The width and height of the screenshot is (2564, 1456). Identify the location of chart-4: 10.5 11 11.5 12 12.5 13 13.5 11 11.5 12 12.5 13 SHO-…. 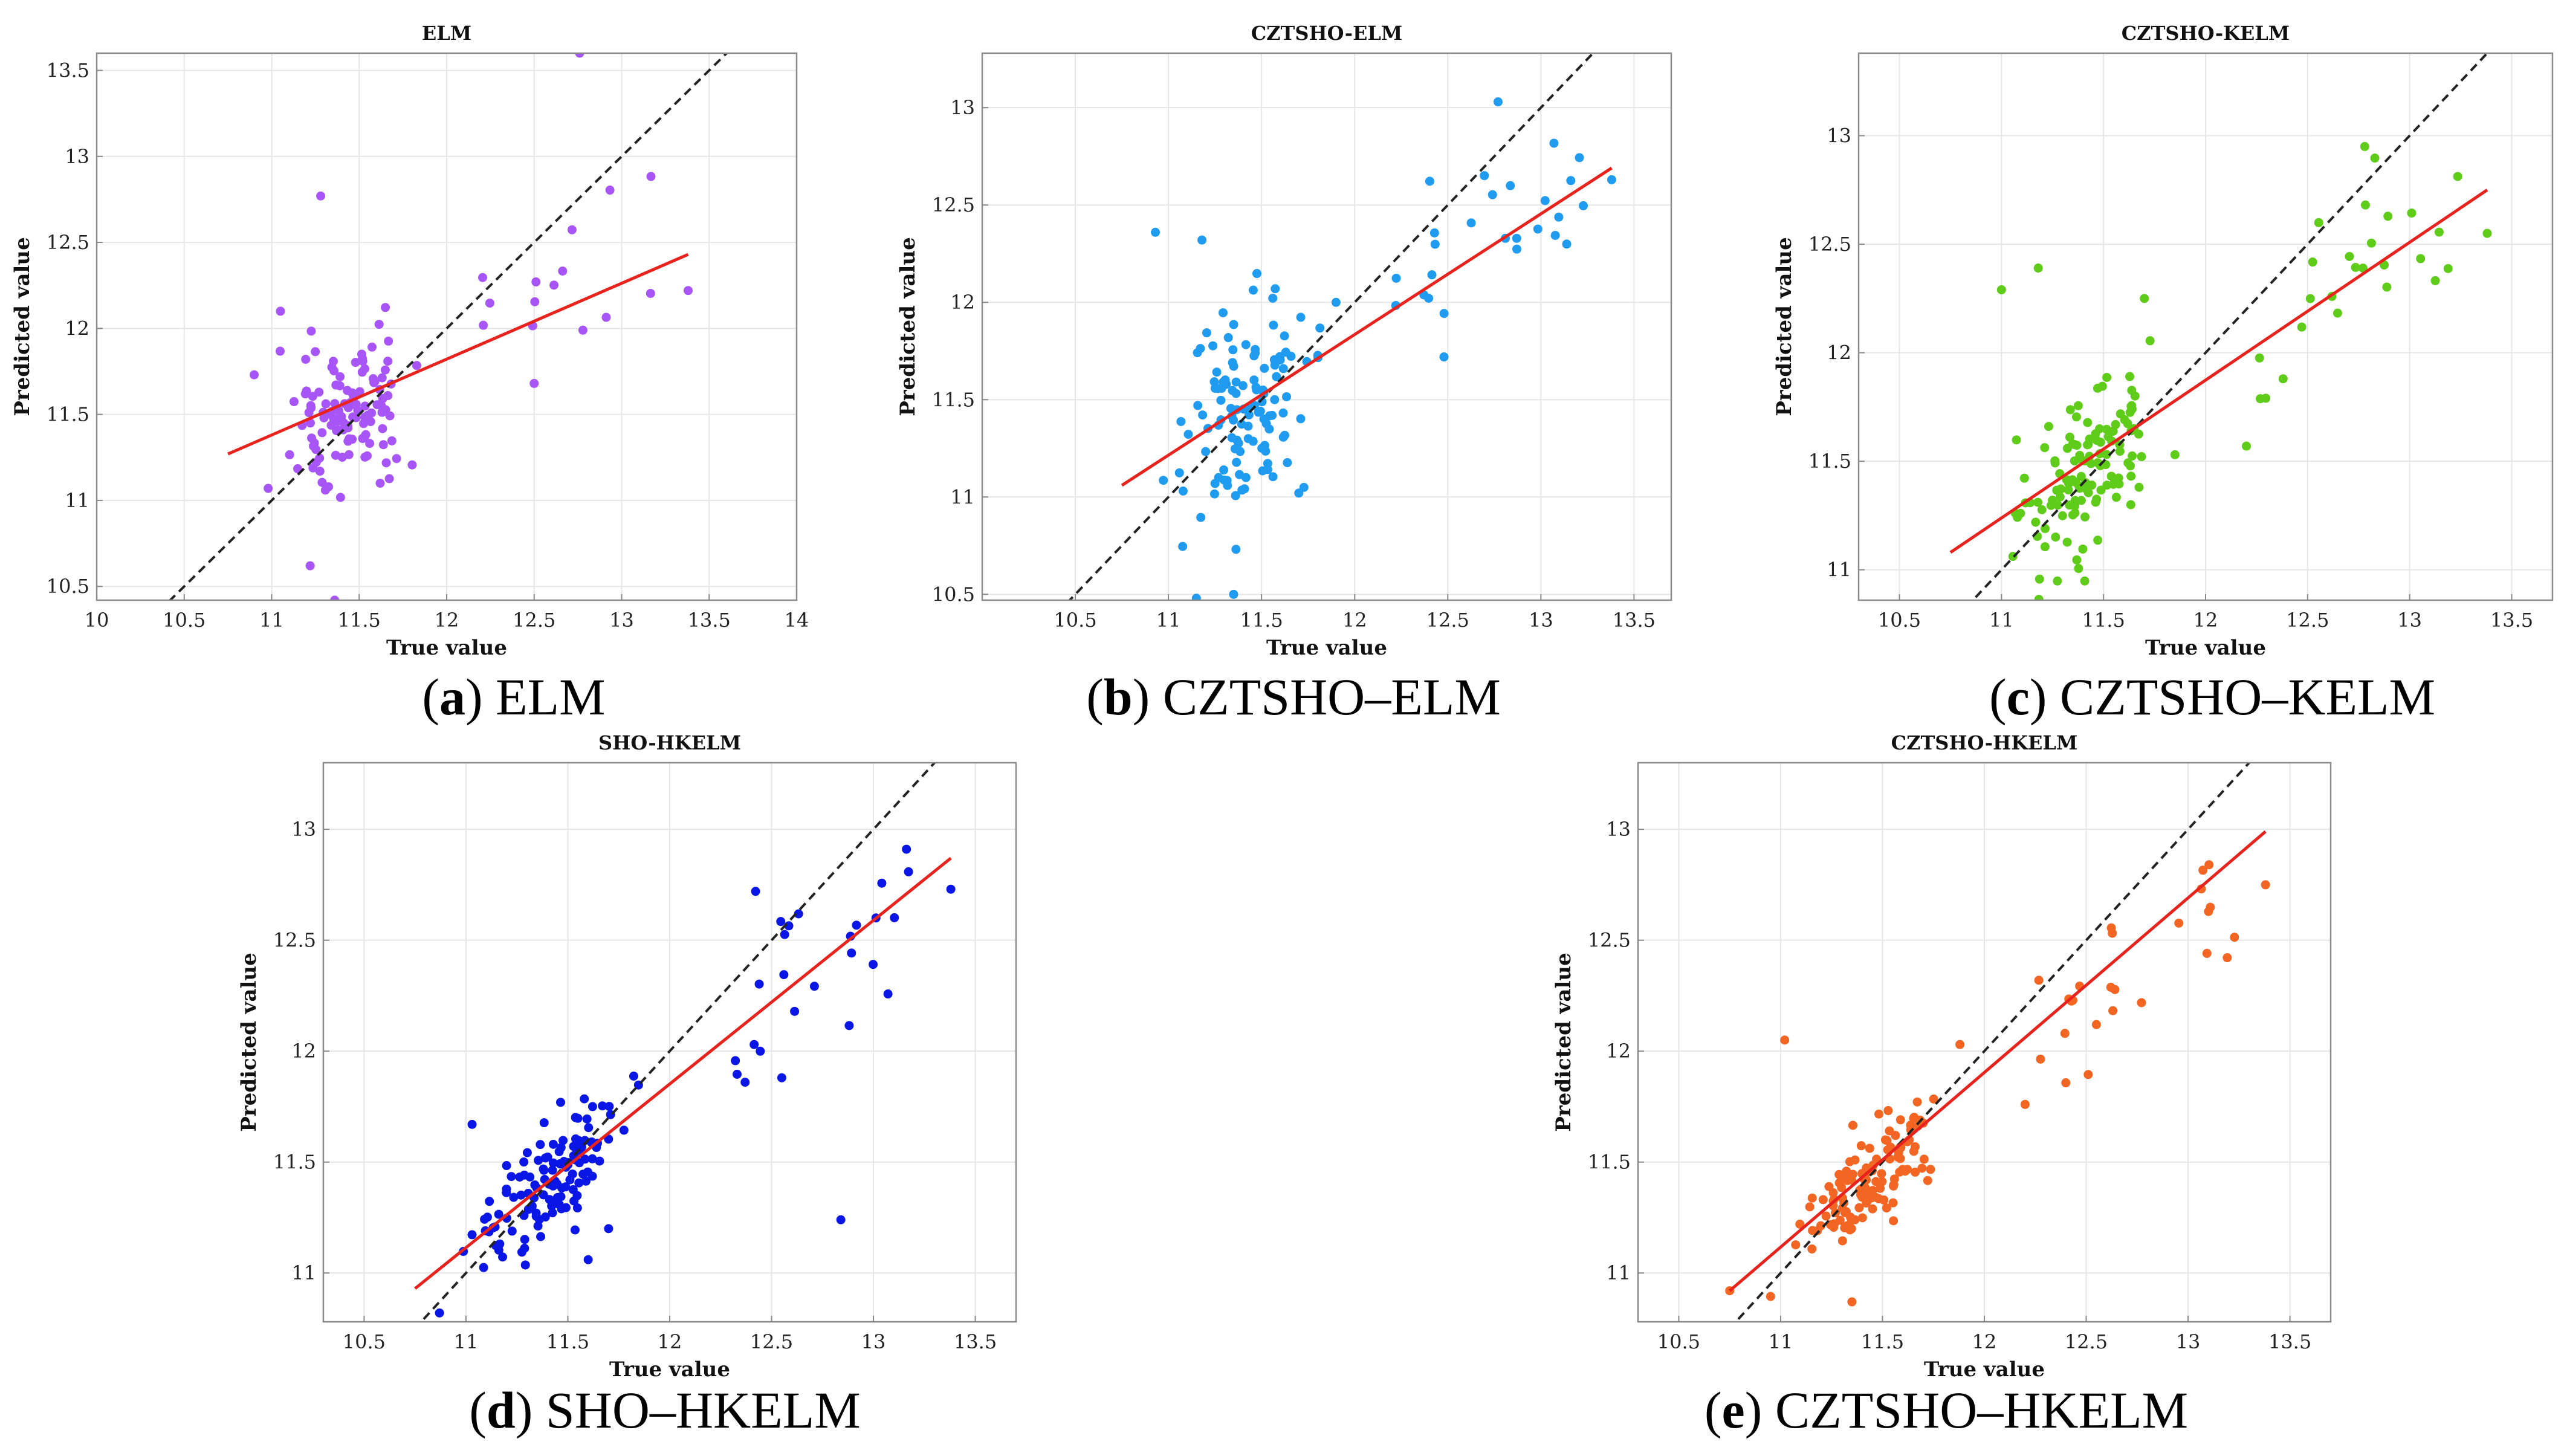
(627, 1056).